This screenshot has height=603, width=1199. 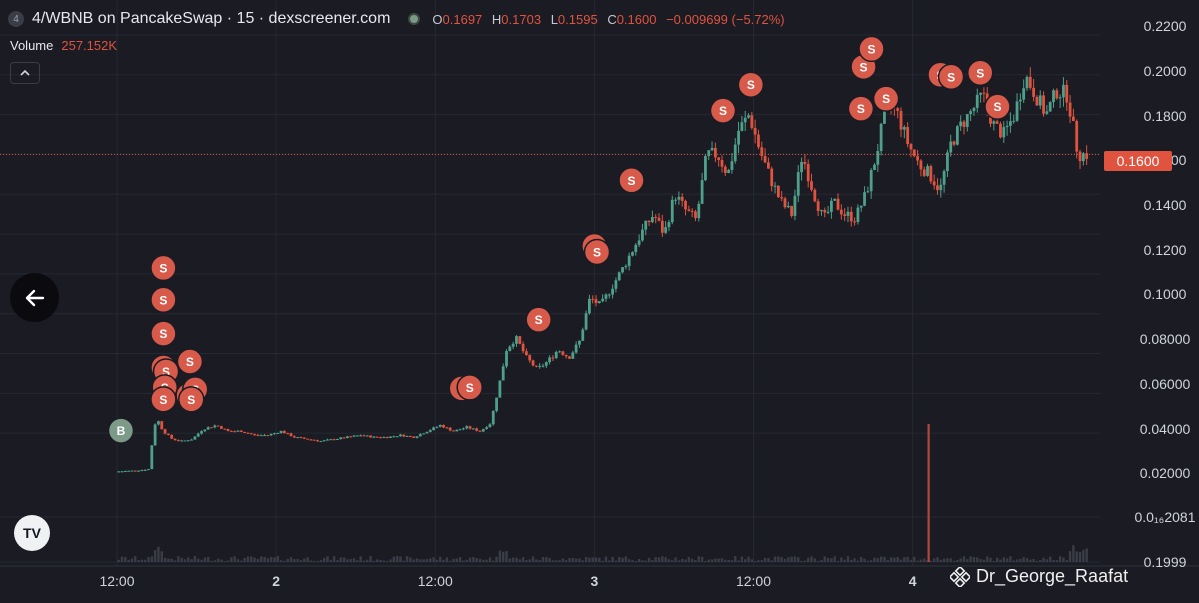 I want to click on status-dot-icon, so click(x=414, y=19).